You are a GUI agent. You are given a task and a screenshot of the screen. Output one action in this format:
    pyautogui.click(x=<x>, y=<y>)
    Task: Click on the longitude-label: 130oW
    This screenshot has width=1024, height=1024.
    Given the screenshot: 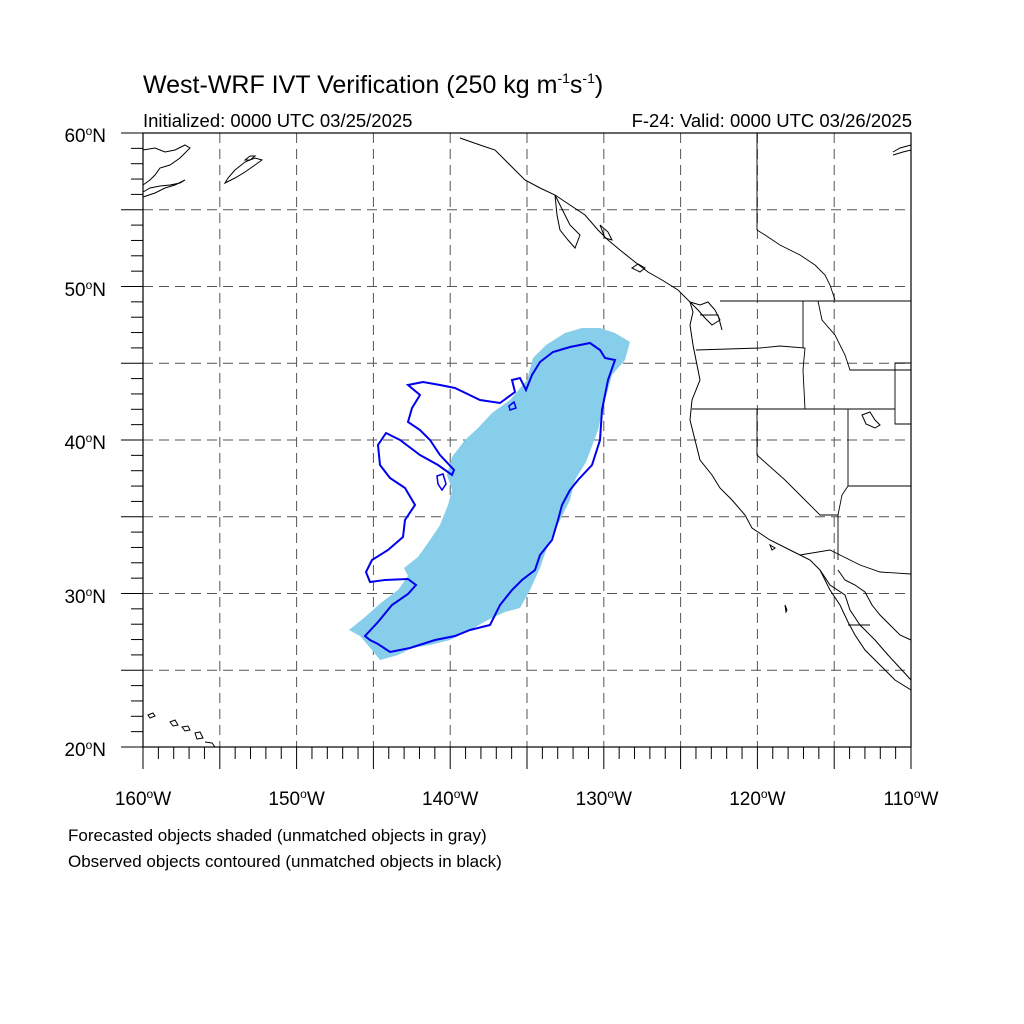 What is the action you would take?
    pyautogui.click(x=603, y=798)
    